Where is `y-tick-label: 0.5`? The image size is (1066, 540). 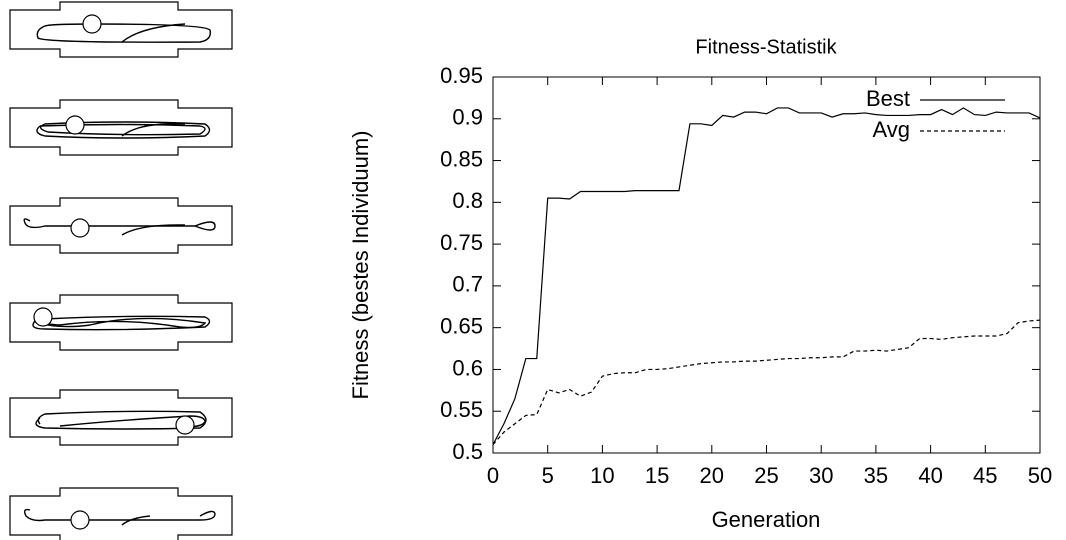
y-tick-label: 0.5 is located at coordinates (467, 451).